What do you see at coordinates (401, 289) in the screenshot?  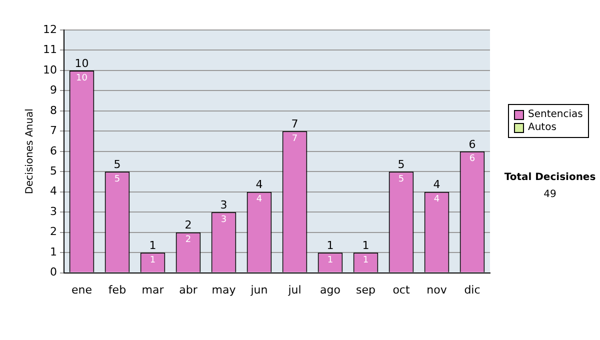 I see `x-tick-label: oct` at bounding box center [401, 289].